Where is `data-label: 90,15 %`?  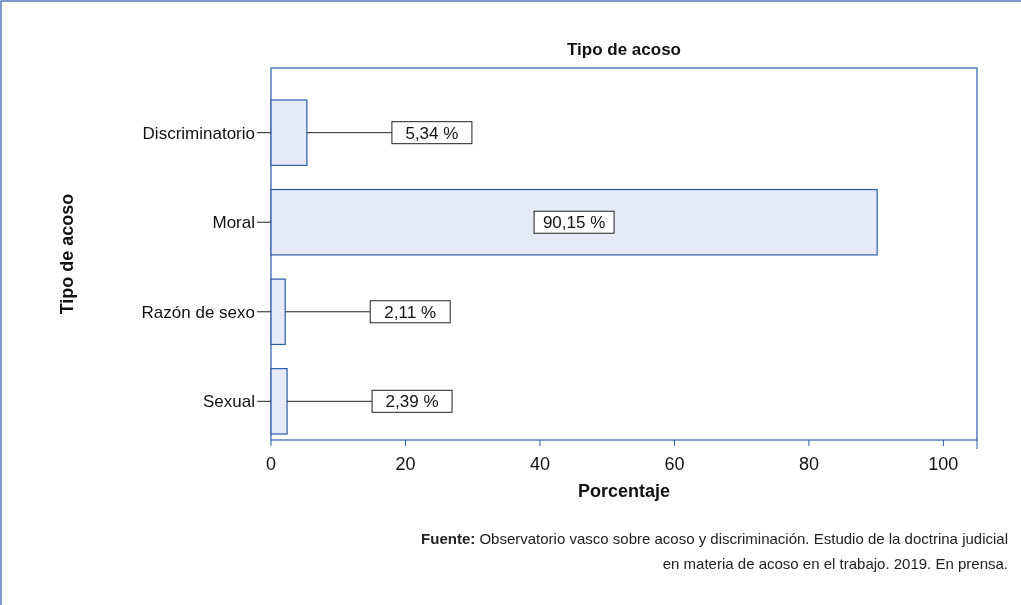
data-label: 90,15 % is located at coordinates (574, 223).